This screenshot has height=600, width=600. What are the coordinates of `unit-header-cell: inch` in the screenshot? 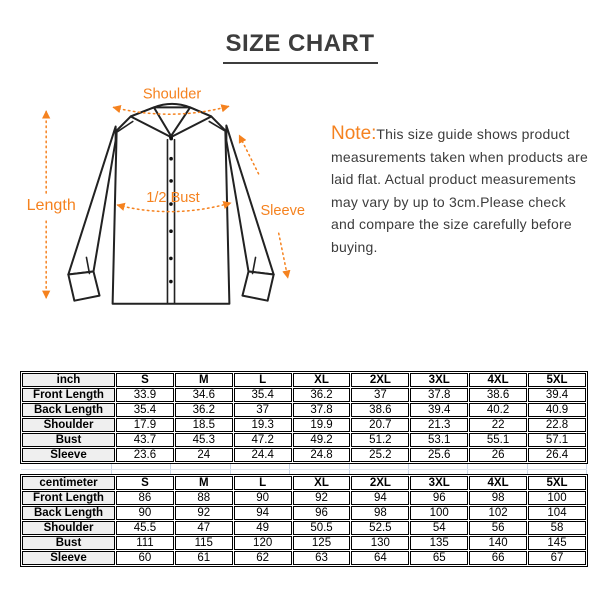 It's located at (68, 380).